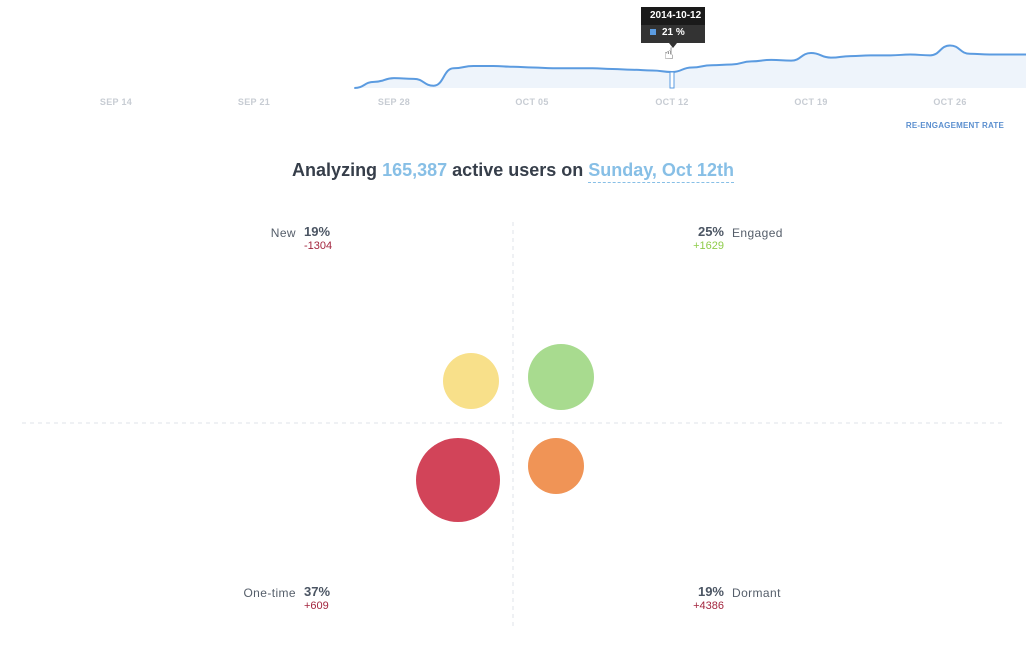 The width and height of the screenshot is (1026, 650). What do you see at coordinates (335, 170) in the screenshot?
I see `headline-prefix: Analyzing` at bounding box center [335, 170].